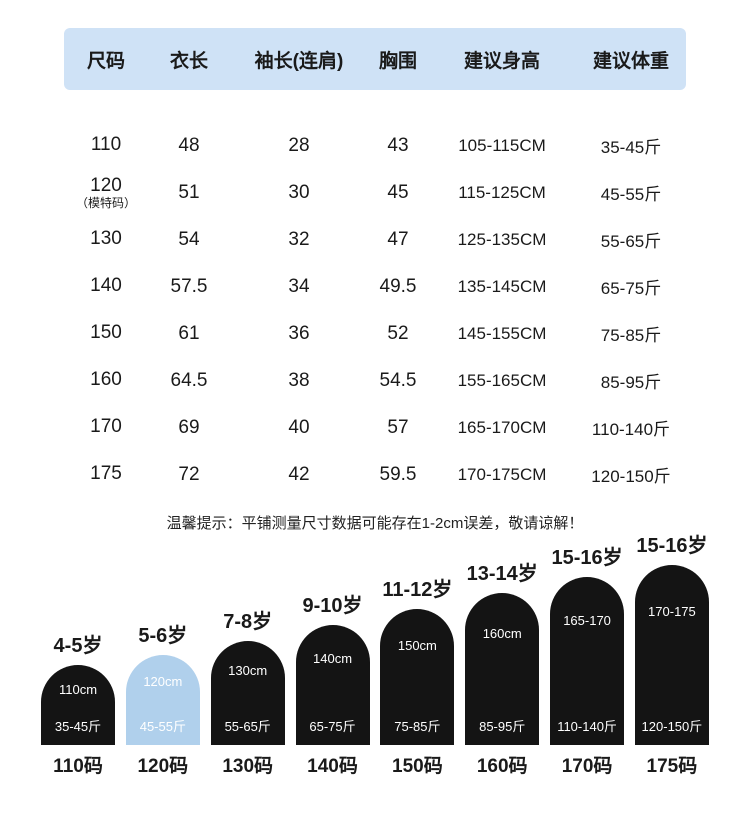 This screenshot has height=814, width=750. What do you see at coordinates (105, 61) in the screenshot?
I see `header-size: 尺码` at bounding box center [105, 61].